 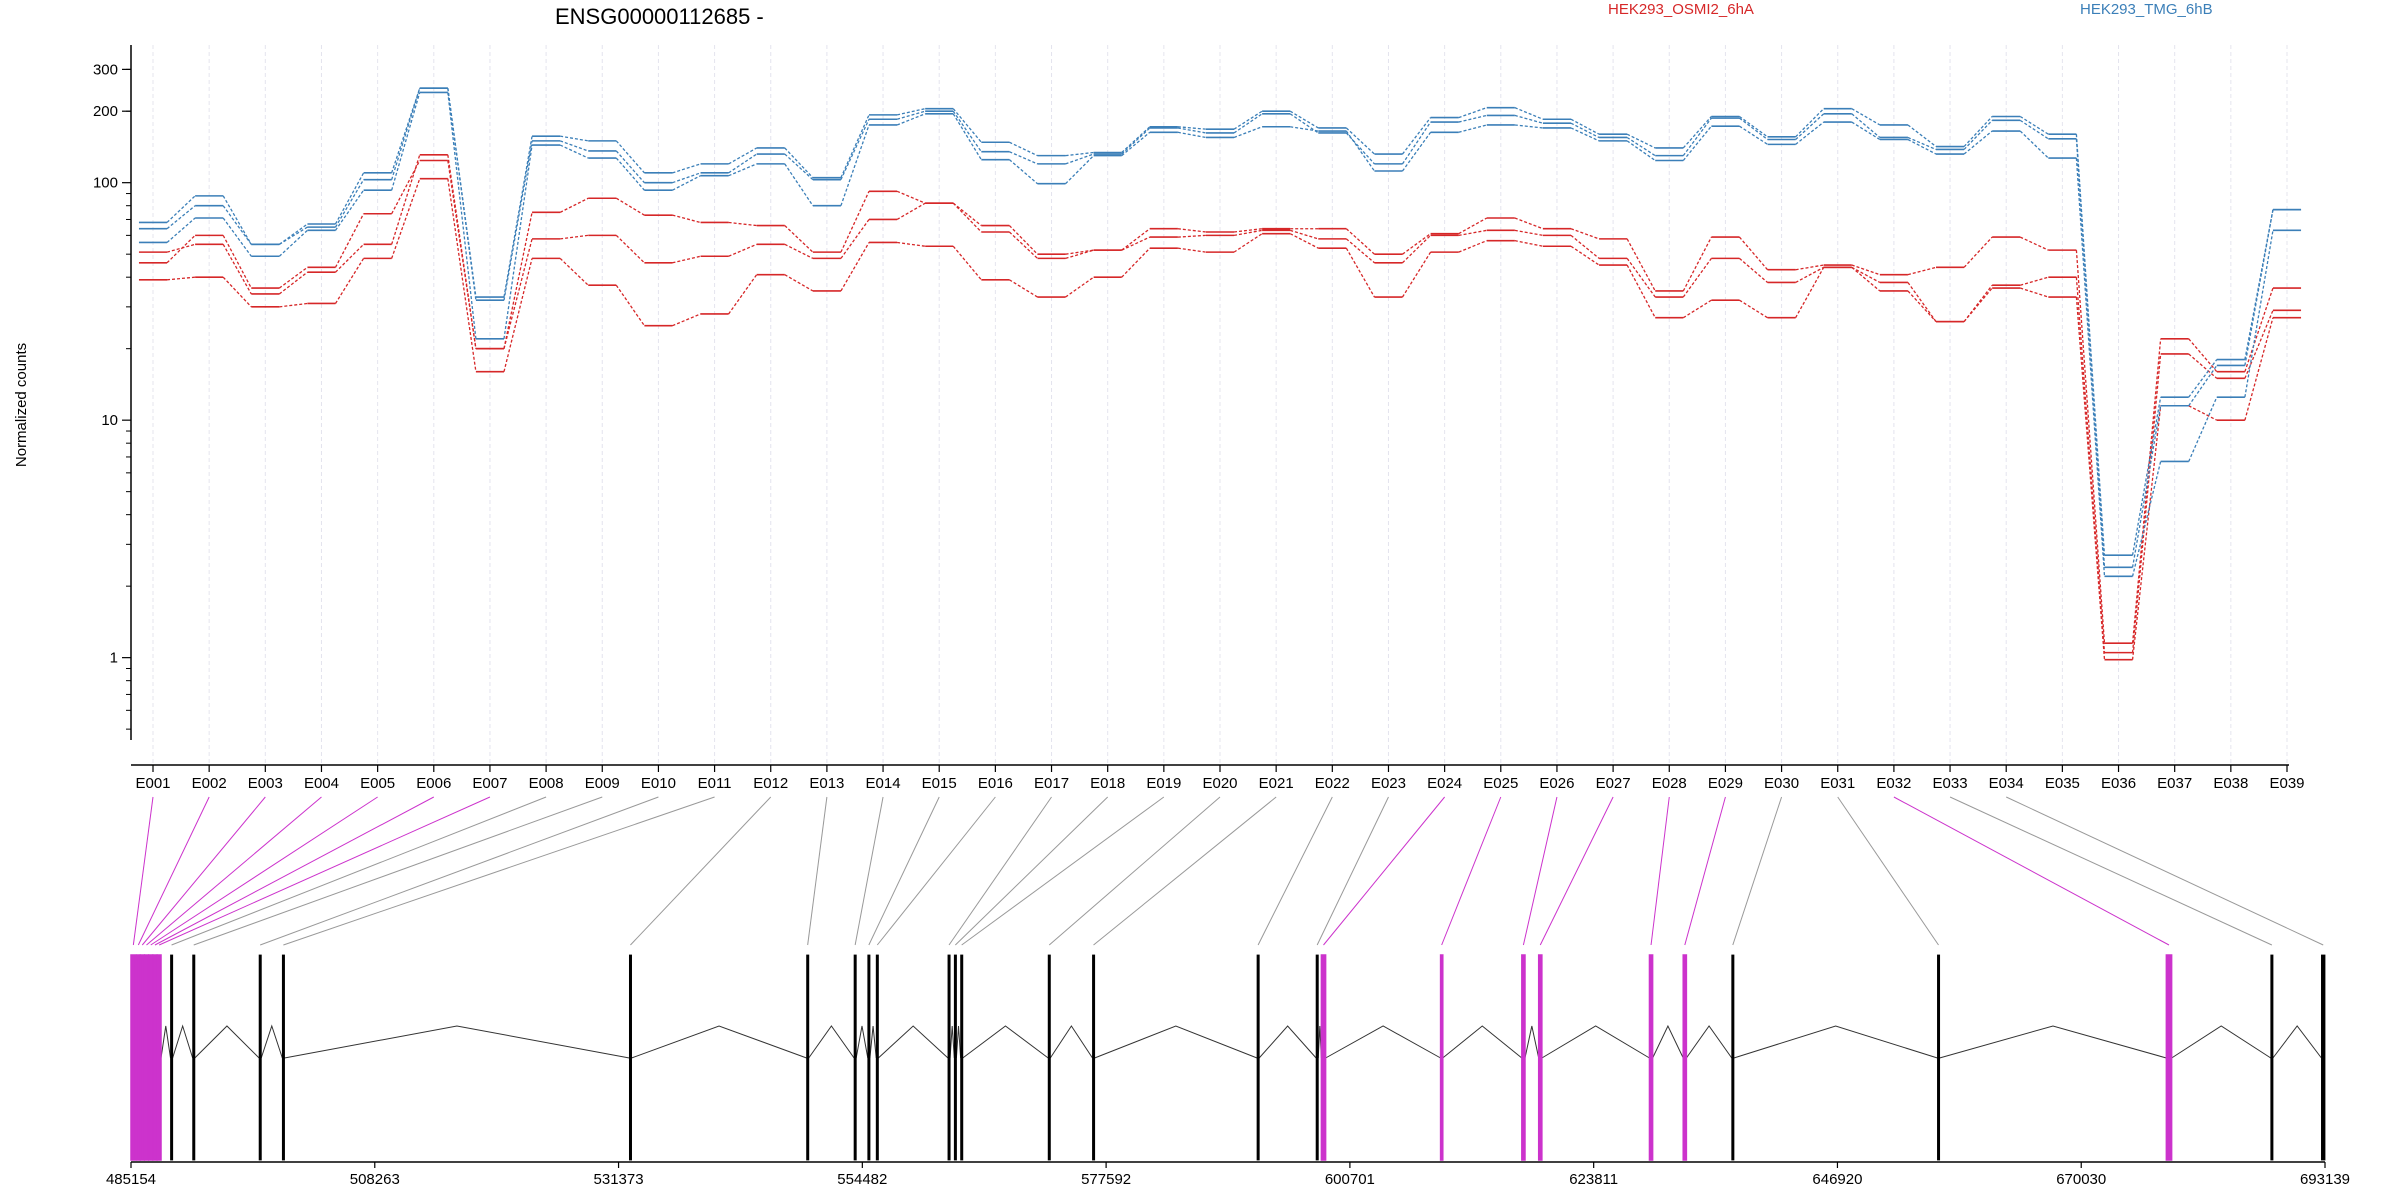 I want to click on genomic-tick-label: 623811, so click(x=1593, y=1179).